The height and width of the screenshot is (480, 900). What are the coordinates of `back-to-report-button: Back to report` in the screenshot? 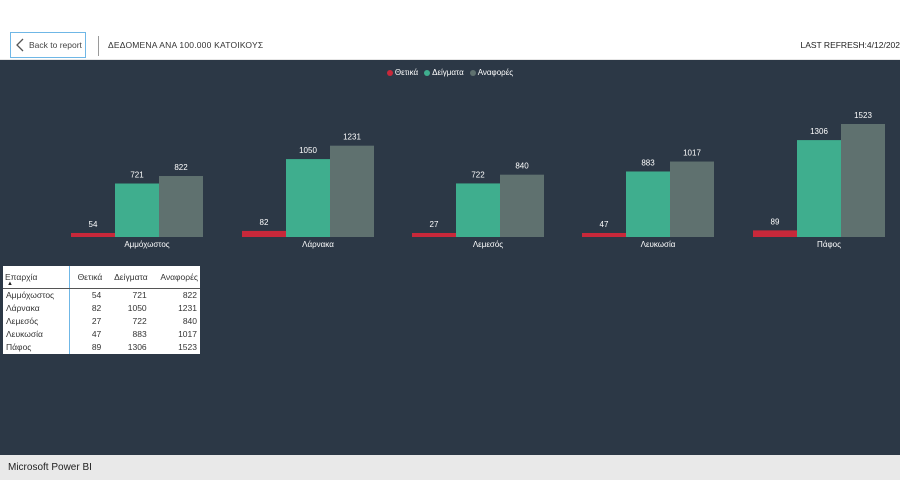 It's located at (48, 45).